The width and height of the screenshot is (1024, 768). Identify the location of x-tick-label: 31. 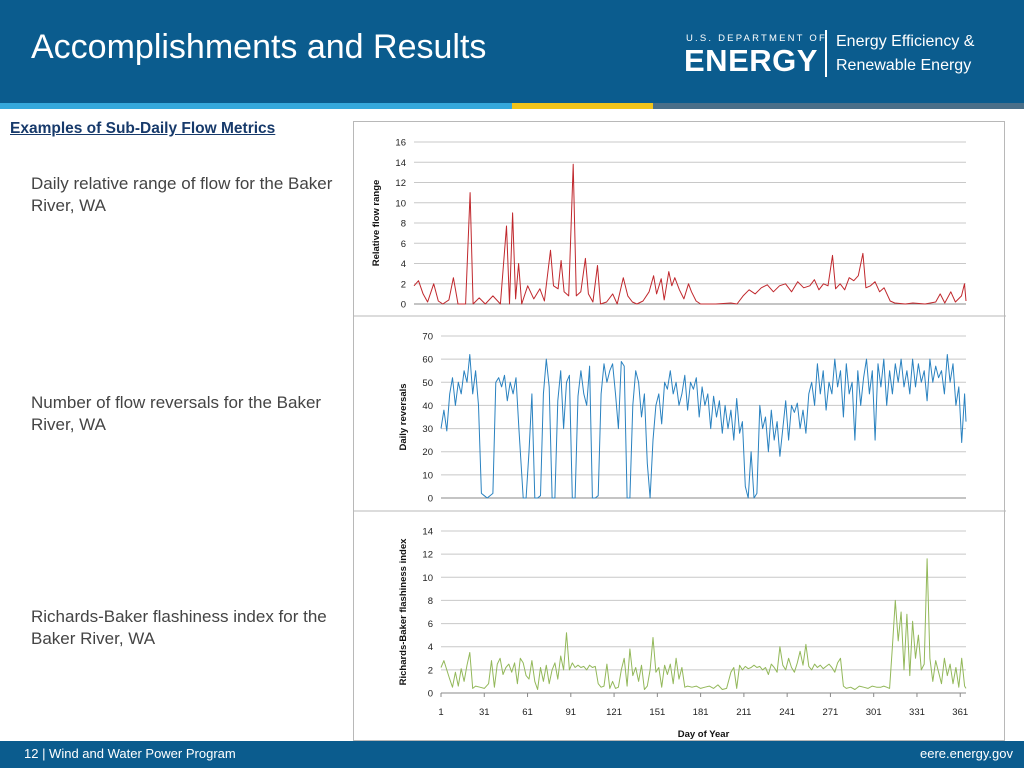
(484, 712).